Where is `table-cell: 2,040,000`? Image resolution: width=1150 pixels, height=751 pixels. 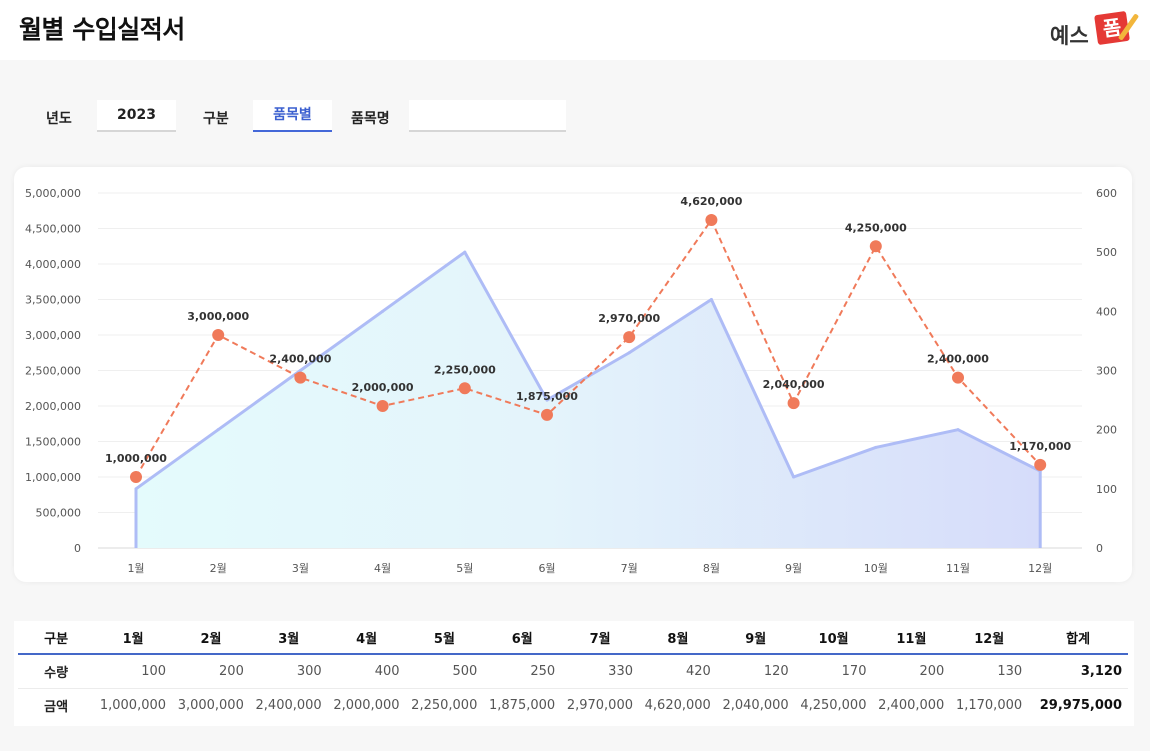
table-cell: 2,040,000 is located at coordinates (755, 705).